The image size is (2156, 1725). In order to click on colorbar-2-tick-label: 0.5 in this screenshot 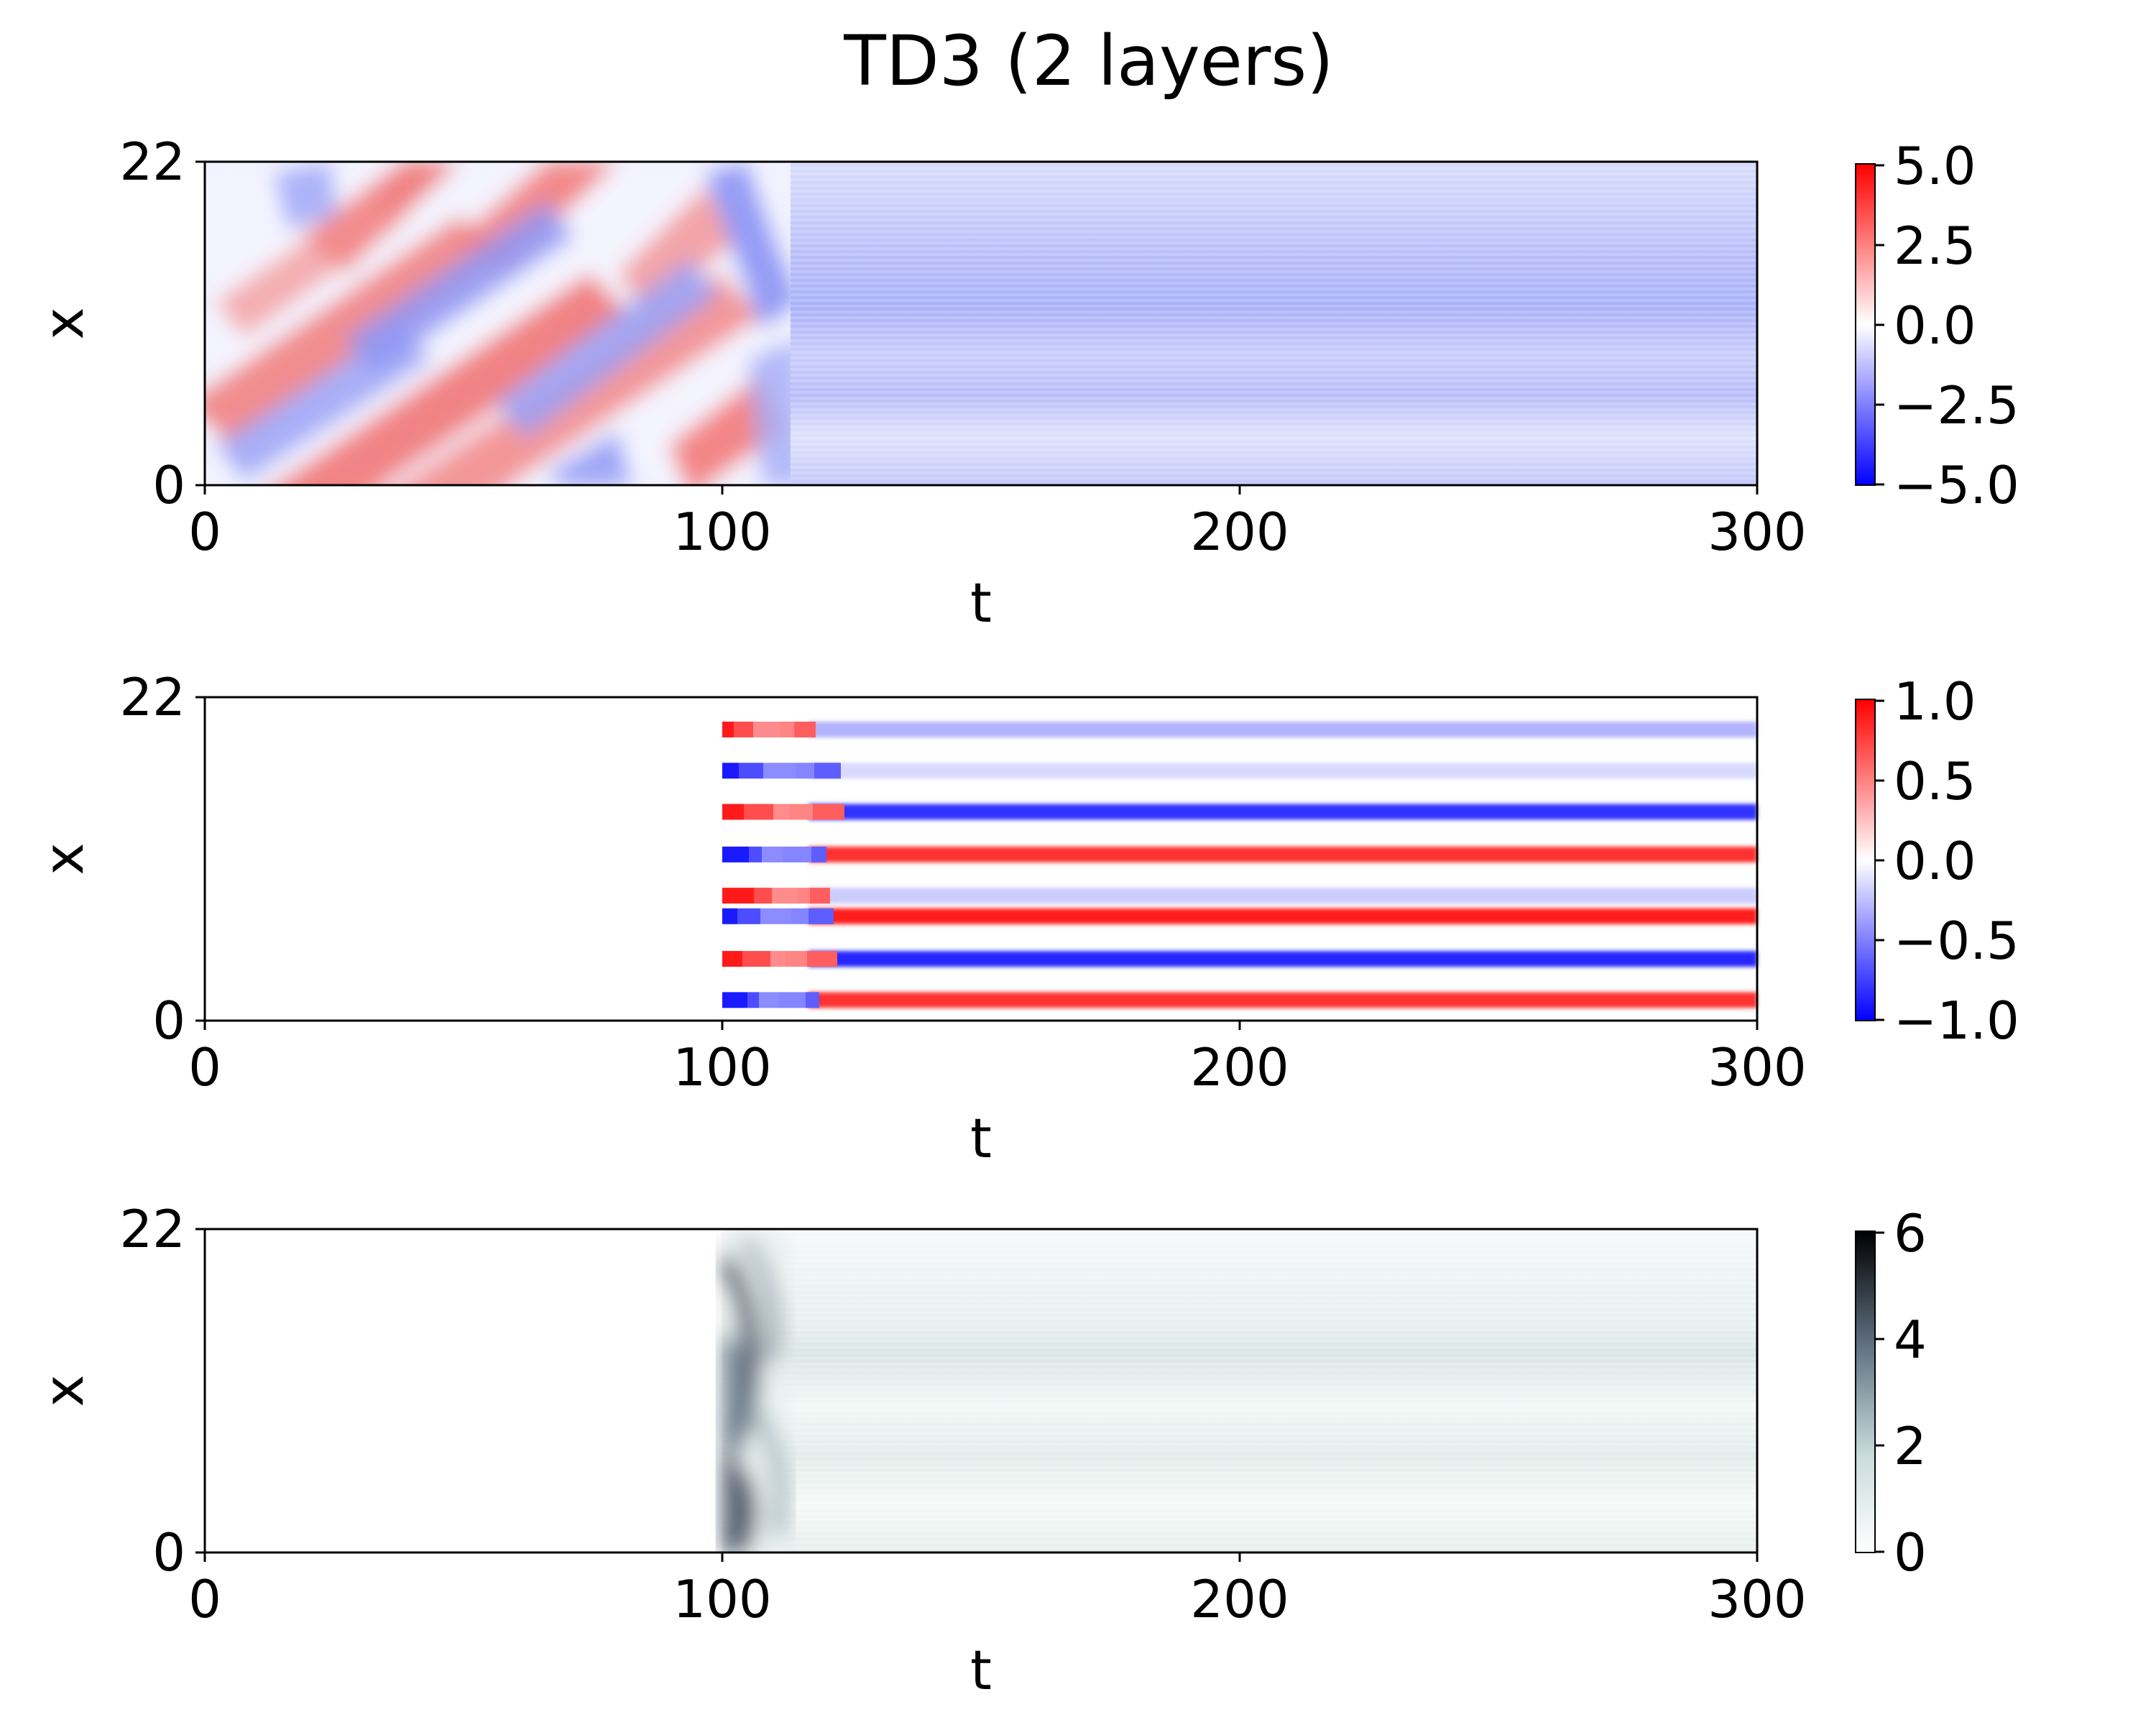, I will do `click(1935, 781)`.